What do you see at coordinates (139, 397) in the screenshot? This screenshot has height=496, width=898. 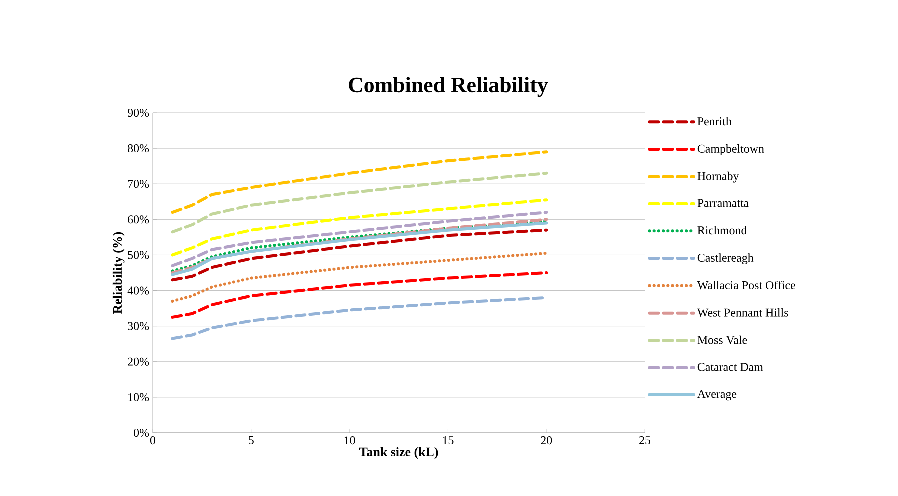 I see `y-tick-label: 10%` at bounding box center [139, 397].